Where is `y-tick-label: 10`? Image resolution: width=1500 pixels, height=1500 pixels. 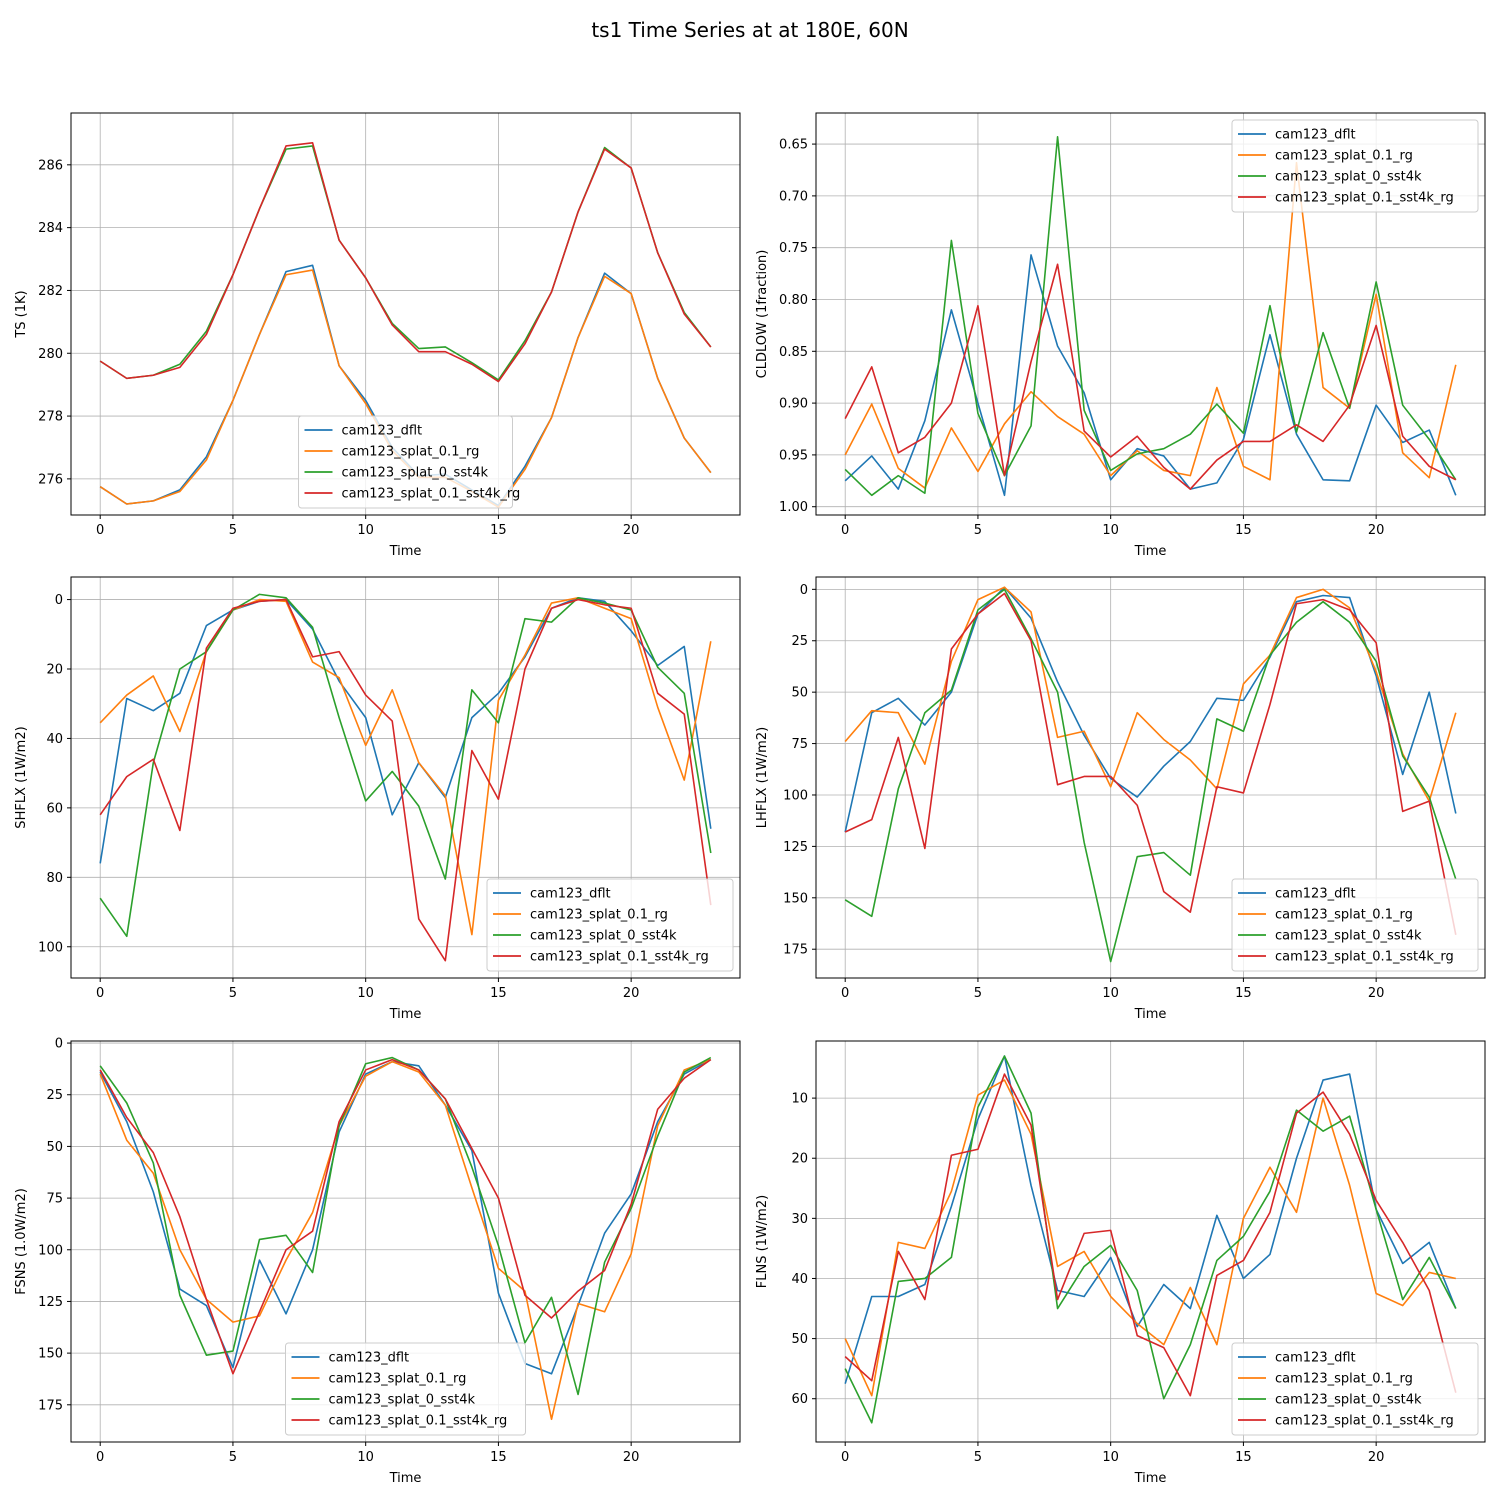 y-tick-label: 10 is located at coordinates (799, 1099).